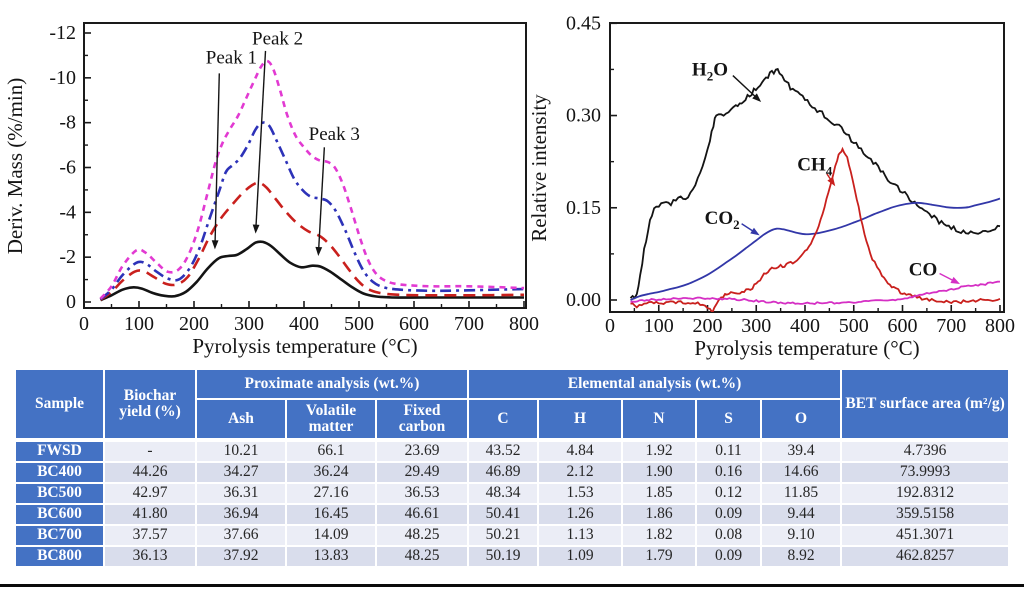  What do you see at coordinates (334, 134) in the screenshot?
I see `annotation-label: Peak 3` at bounding box center [334, 134].